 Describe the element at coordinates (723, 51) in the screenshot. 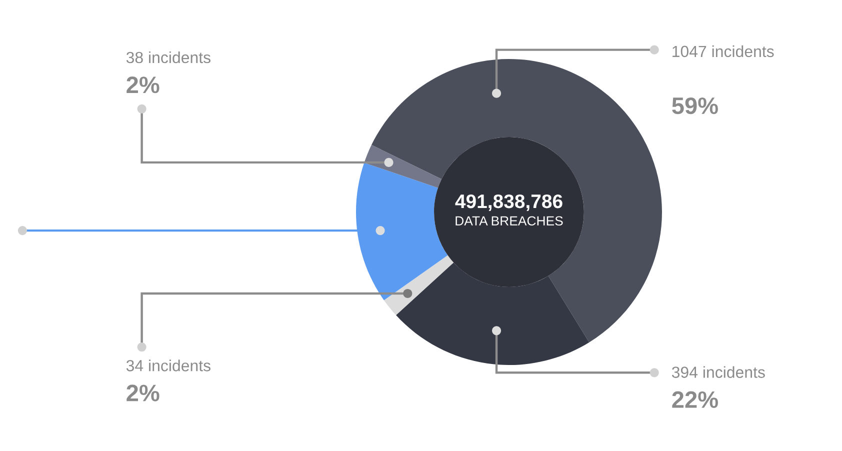

I see `slice-label: 1047 incidents` at that location.